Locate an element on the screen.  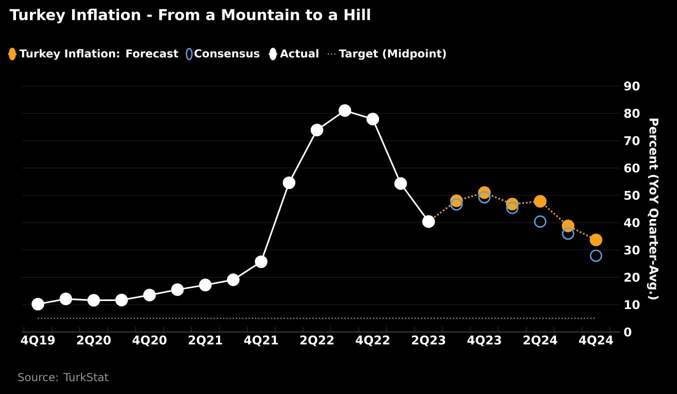
y-tick-label: 10 is located at coordinates (632, 305).